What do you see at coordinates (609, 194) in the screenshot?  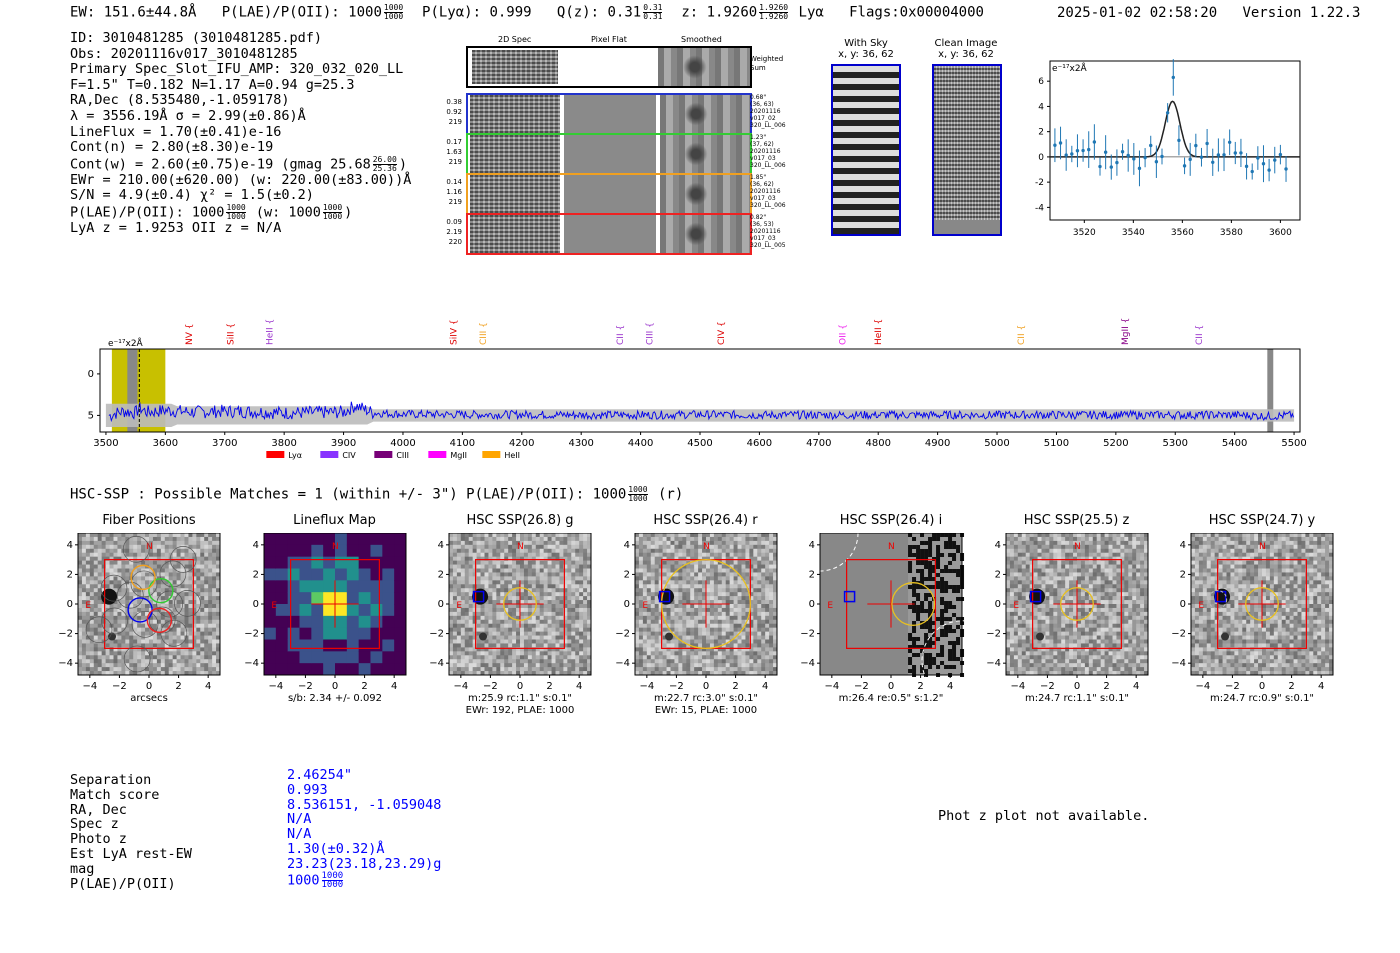 I see `cutout-row` at bounding box center [609, 194].